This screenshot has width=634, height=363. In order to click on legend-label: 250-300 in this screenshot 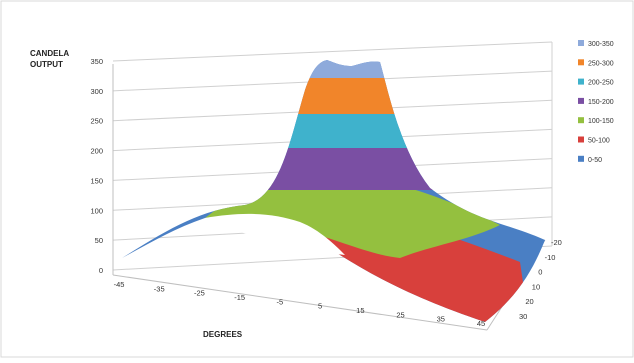, I will do `click(601, 63)`.